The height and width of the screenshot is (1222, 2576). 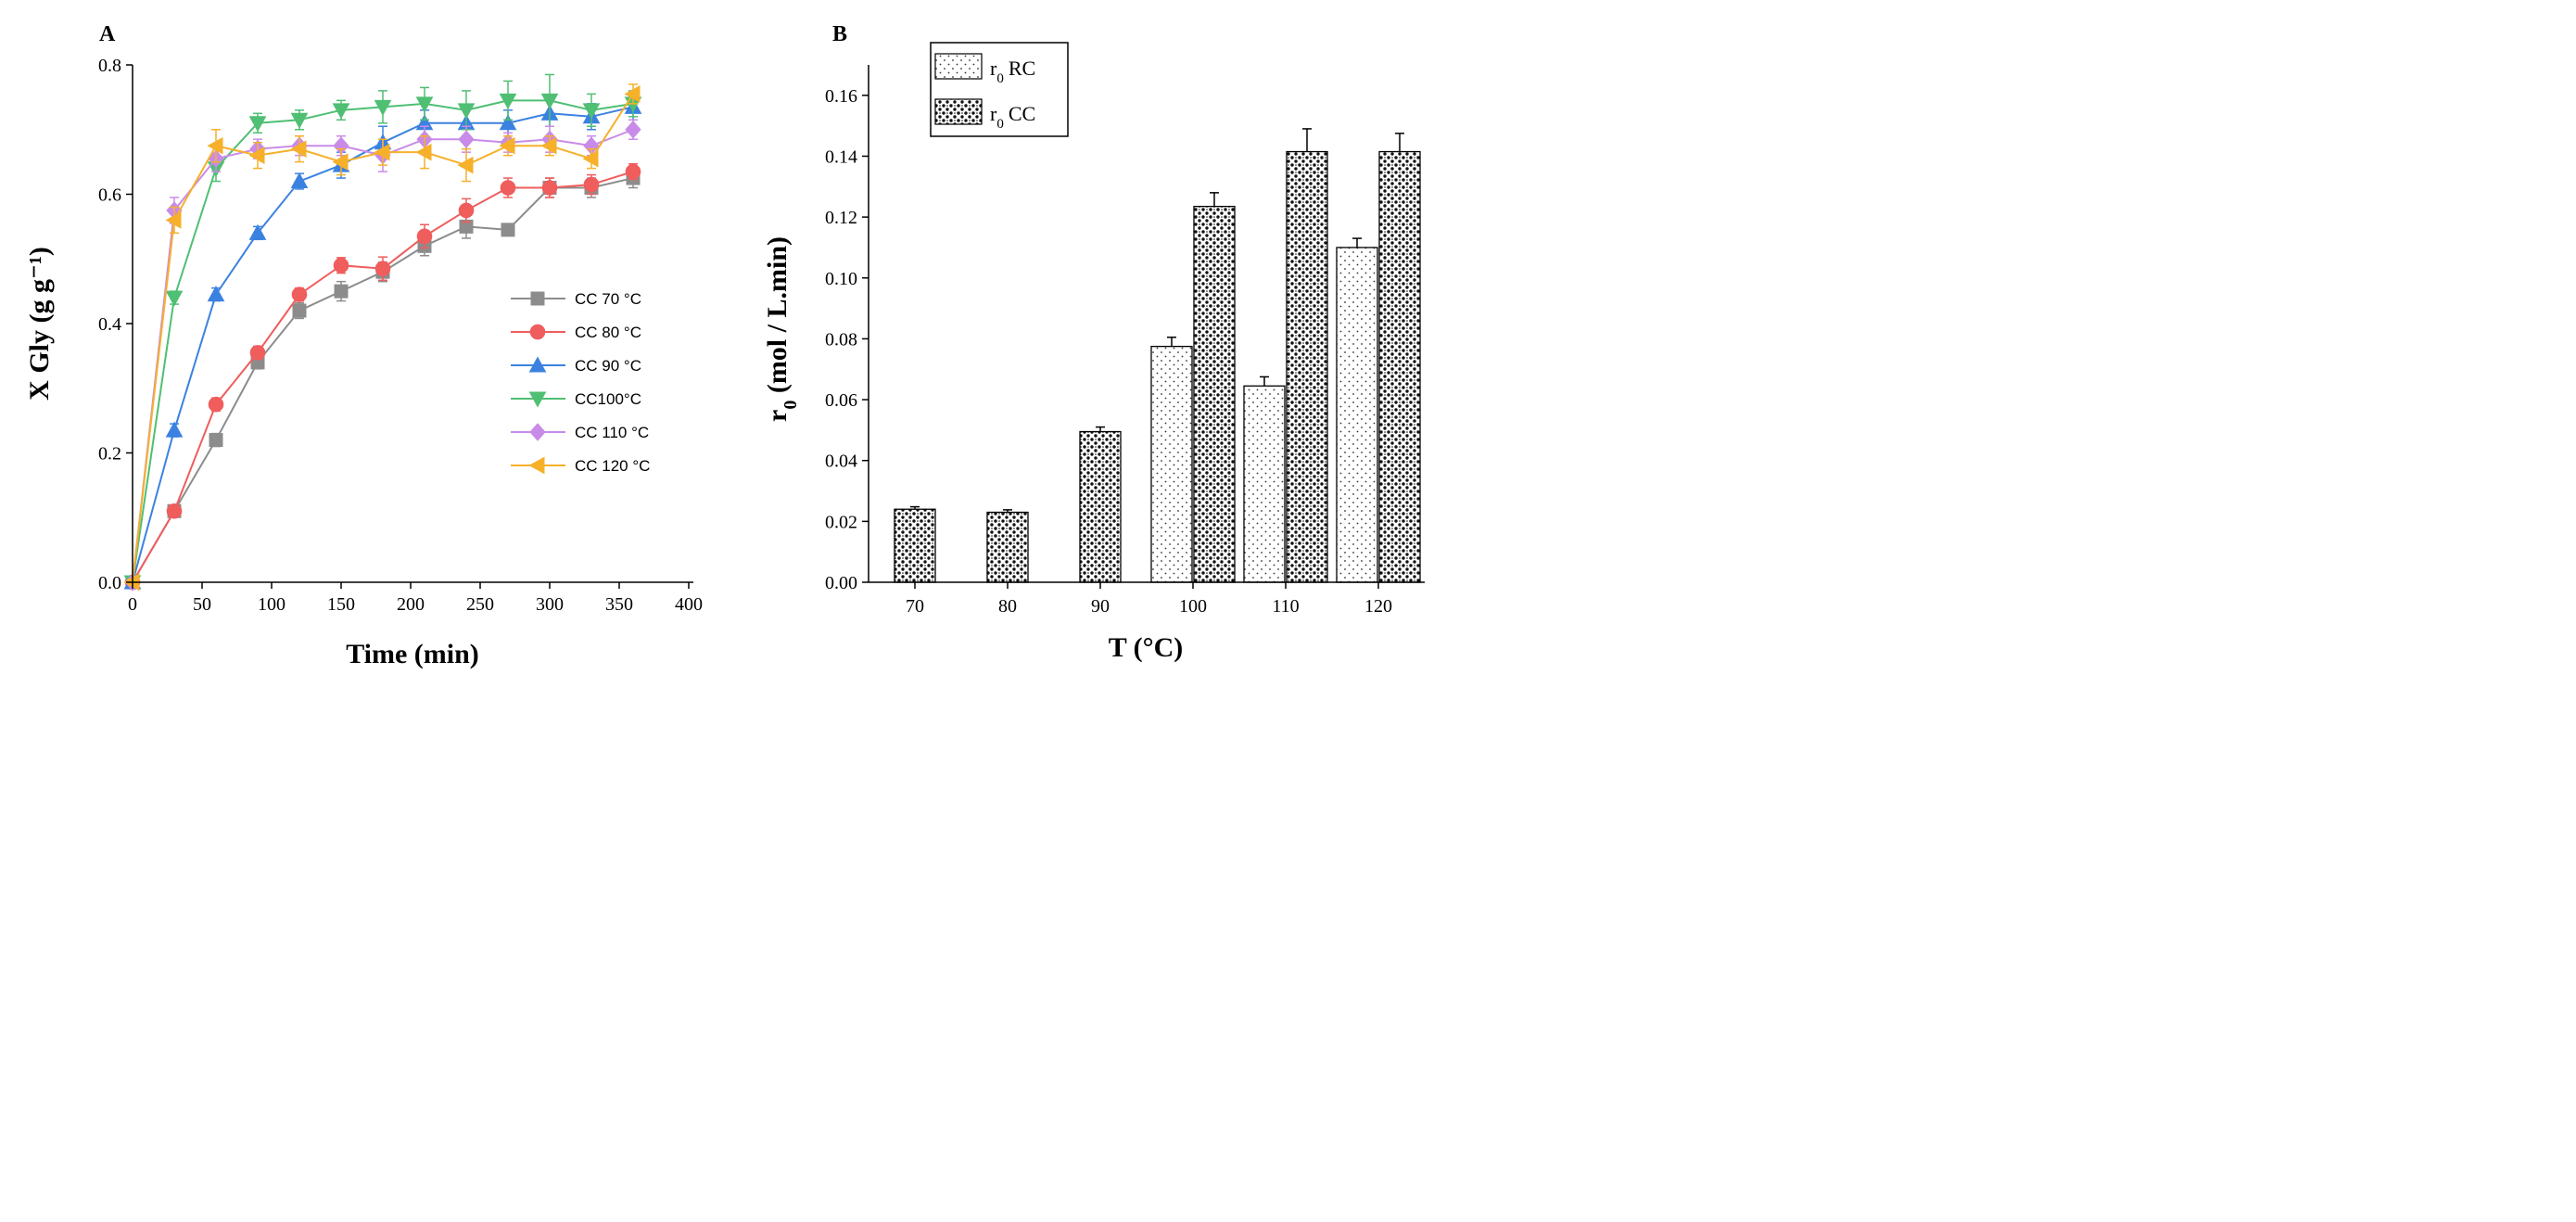 I want to click on panel-b-y-ticks: 0.00 0.02 0.04 0.06 0.08 0.10 0.12 0.14 0.16, so click(x=847, y=339).